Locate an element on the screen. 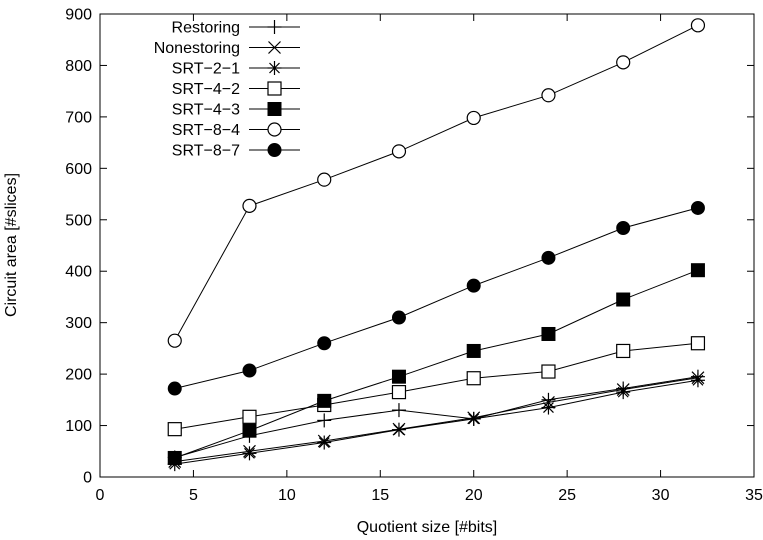  legend-label: SRT−8−7 is located at coordinates (206, 151).